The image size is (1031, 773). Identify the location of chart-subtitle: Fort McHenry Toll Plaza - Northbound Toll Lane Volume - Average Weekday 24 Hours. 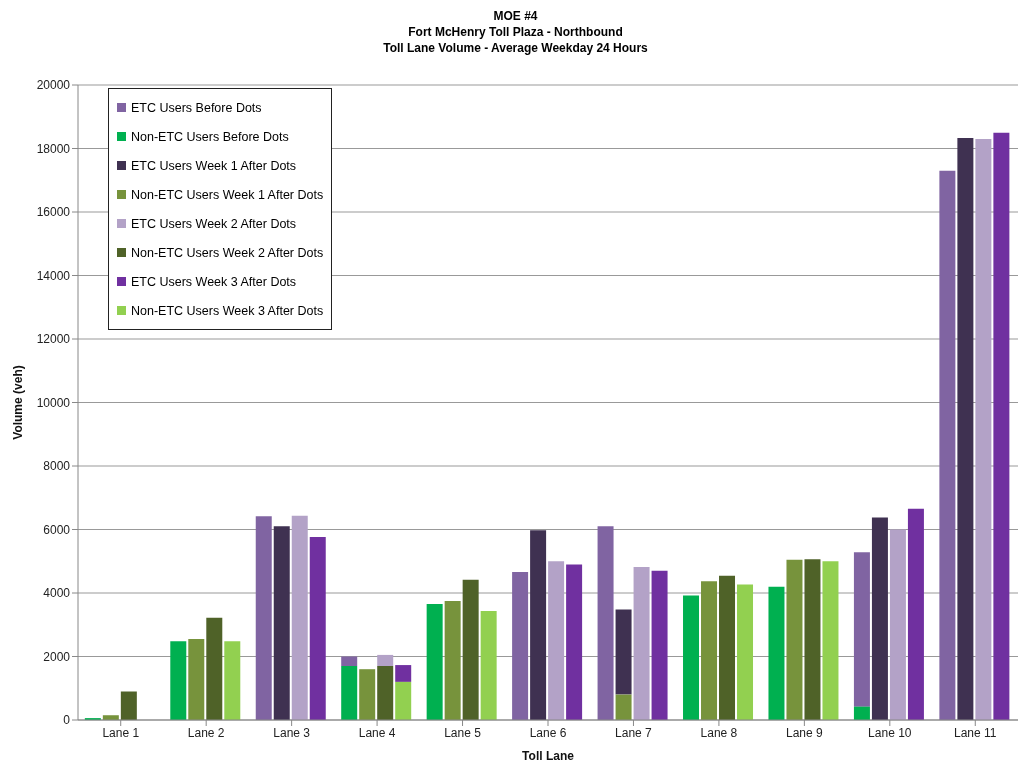
(515, 40).